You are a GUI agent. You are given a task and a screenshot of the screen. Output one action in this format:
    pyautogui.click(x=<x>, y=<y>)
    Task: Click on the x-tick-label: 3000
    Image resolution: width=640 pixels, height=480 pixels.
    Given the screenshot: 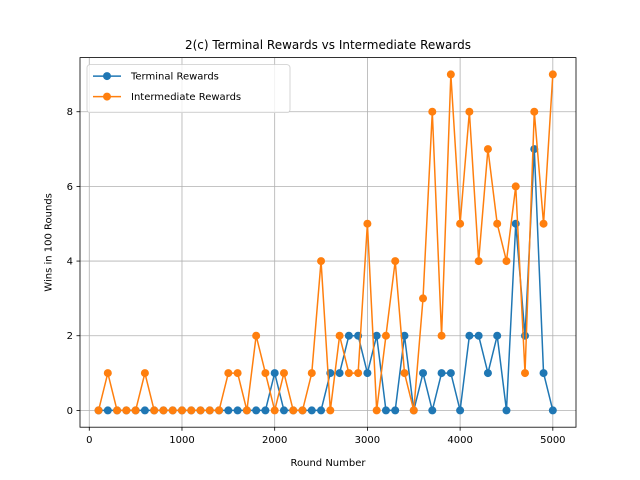 What is the action you would take?
    pyautogui.click(x=367, y=440)
    